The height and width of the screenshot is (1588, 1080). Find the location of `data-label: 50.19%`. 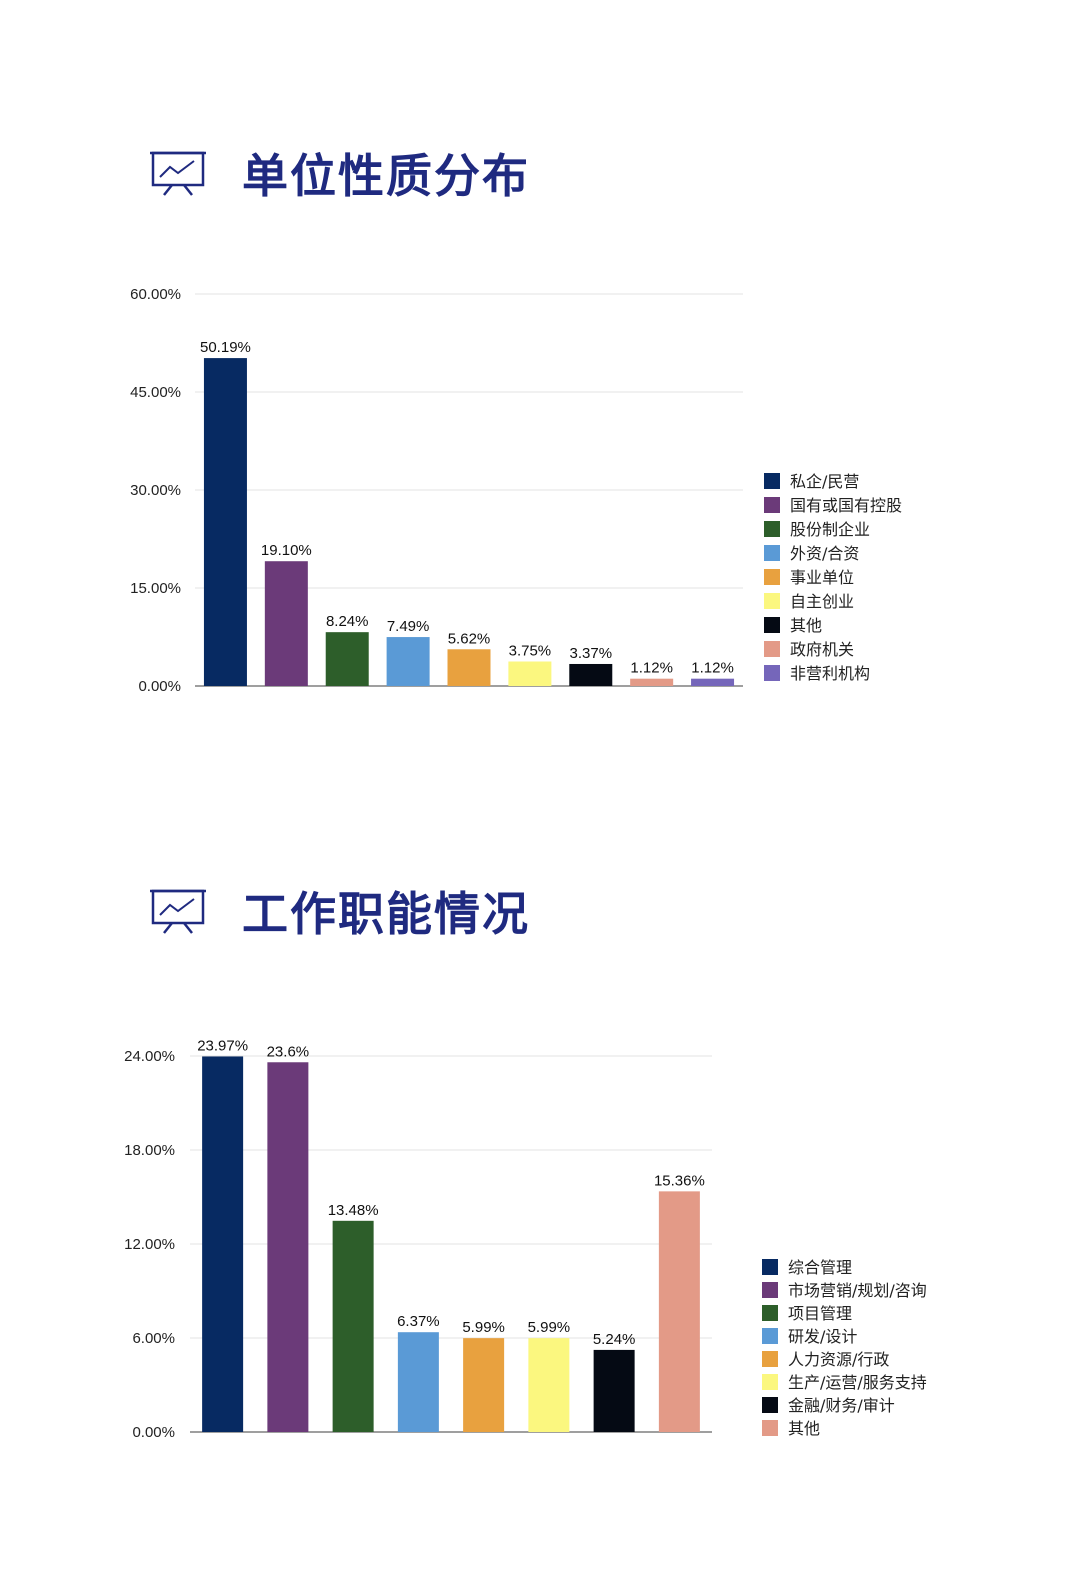

data-label: 50.19% is located at coordinates (225, 347).